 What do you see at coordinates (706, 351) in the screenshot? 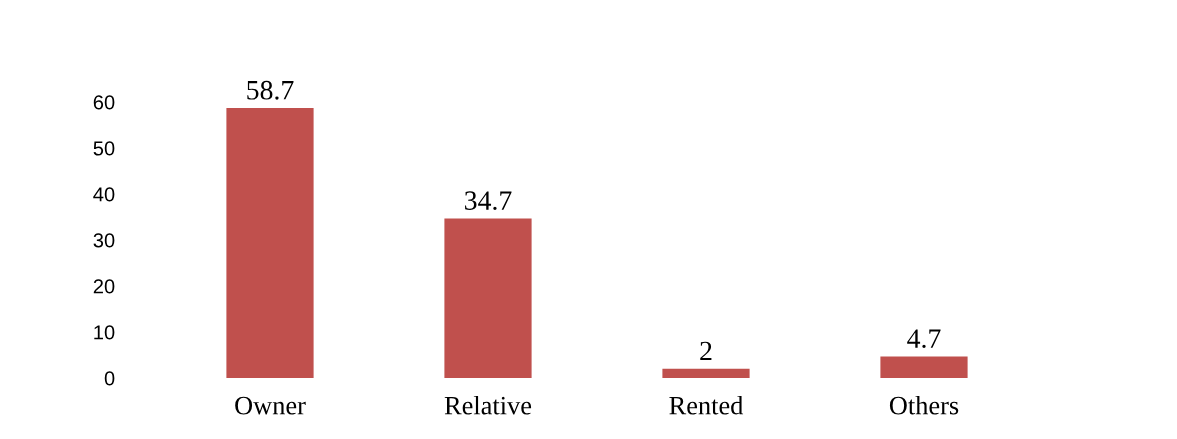
I see `data-label: 2` at bounding box center [706, 351].